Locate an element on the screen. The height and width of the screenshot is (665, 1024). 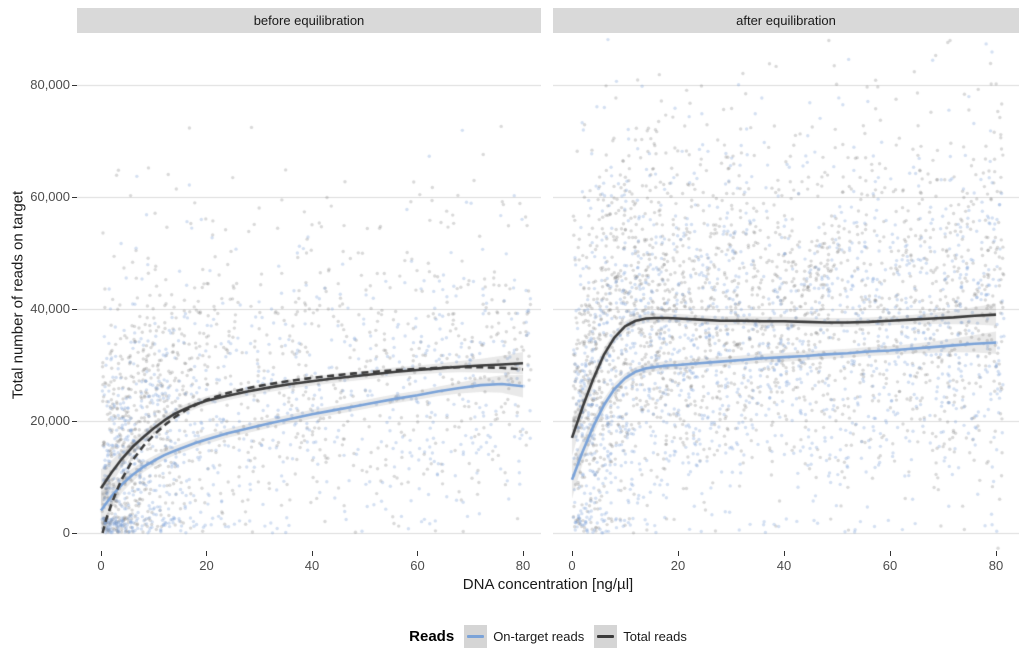
facet-strip-label: after equilibration is located at coordinates (786, 20).